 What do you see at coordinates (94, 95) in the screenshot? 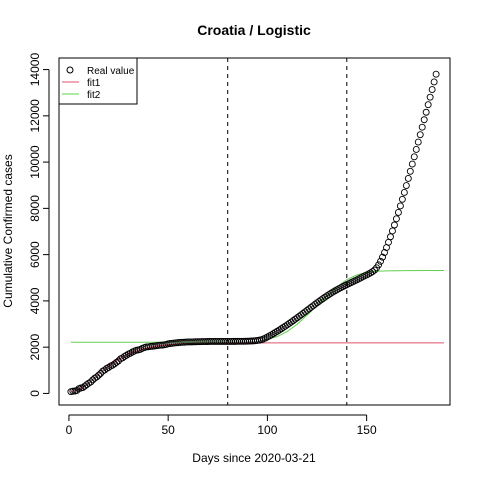
I see `legend-label-fit2: fit2` at bounding box center [94, 95].